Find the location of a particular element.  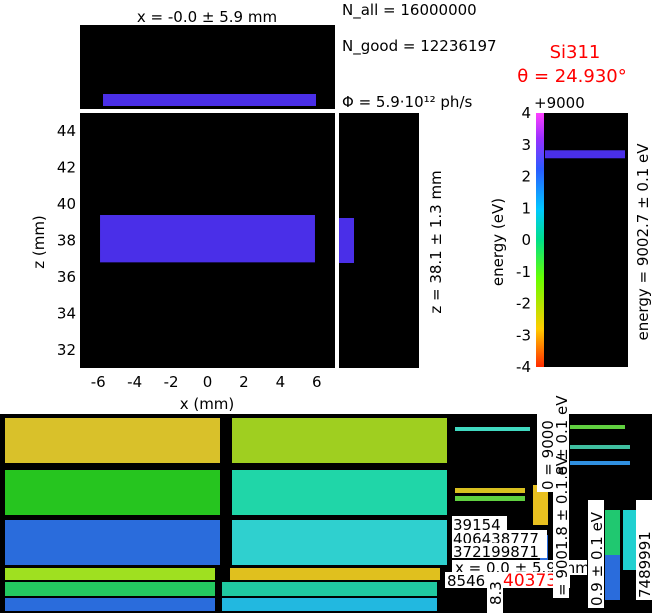

lower-text-3: 372199871 is located at coordinates (496, 552).